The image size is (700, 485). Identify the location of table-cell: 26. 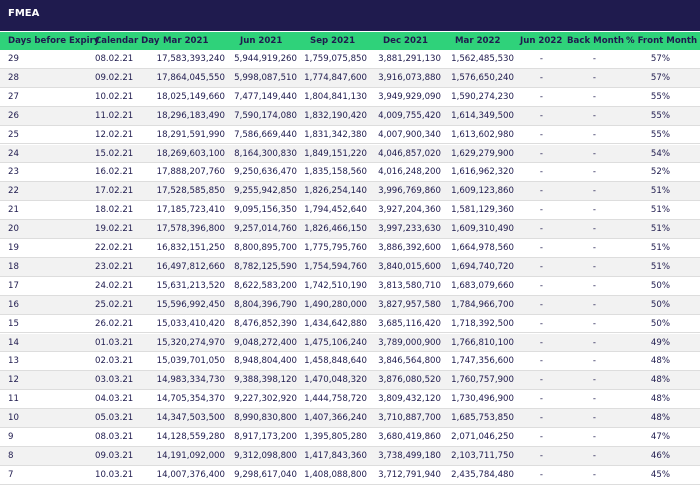
(13, 116).